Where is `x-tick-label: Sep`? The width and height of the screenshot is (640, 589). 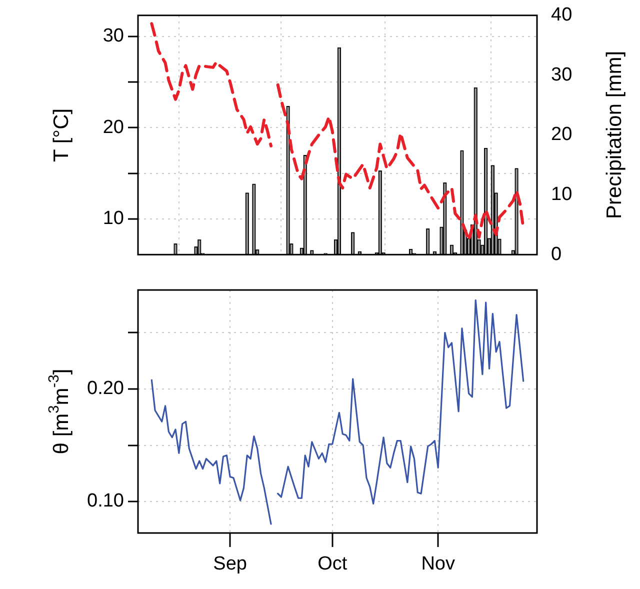 x-tick-label: Sep is located at coordinates (230, 564).